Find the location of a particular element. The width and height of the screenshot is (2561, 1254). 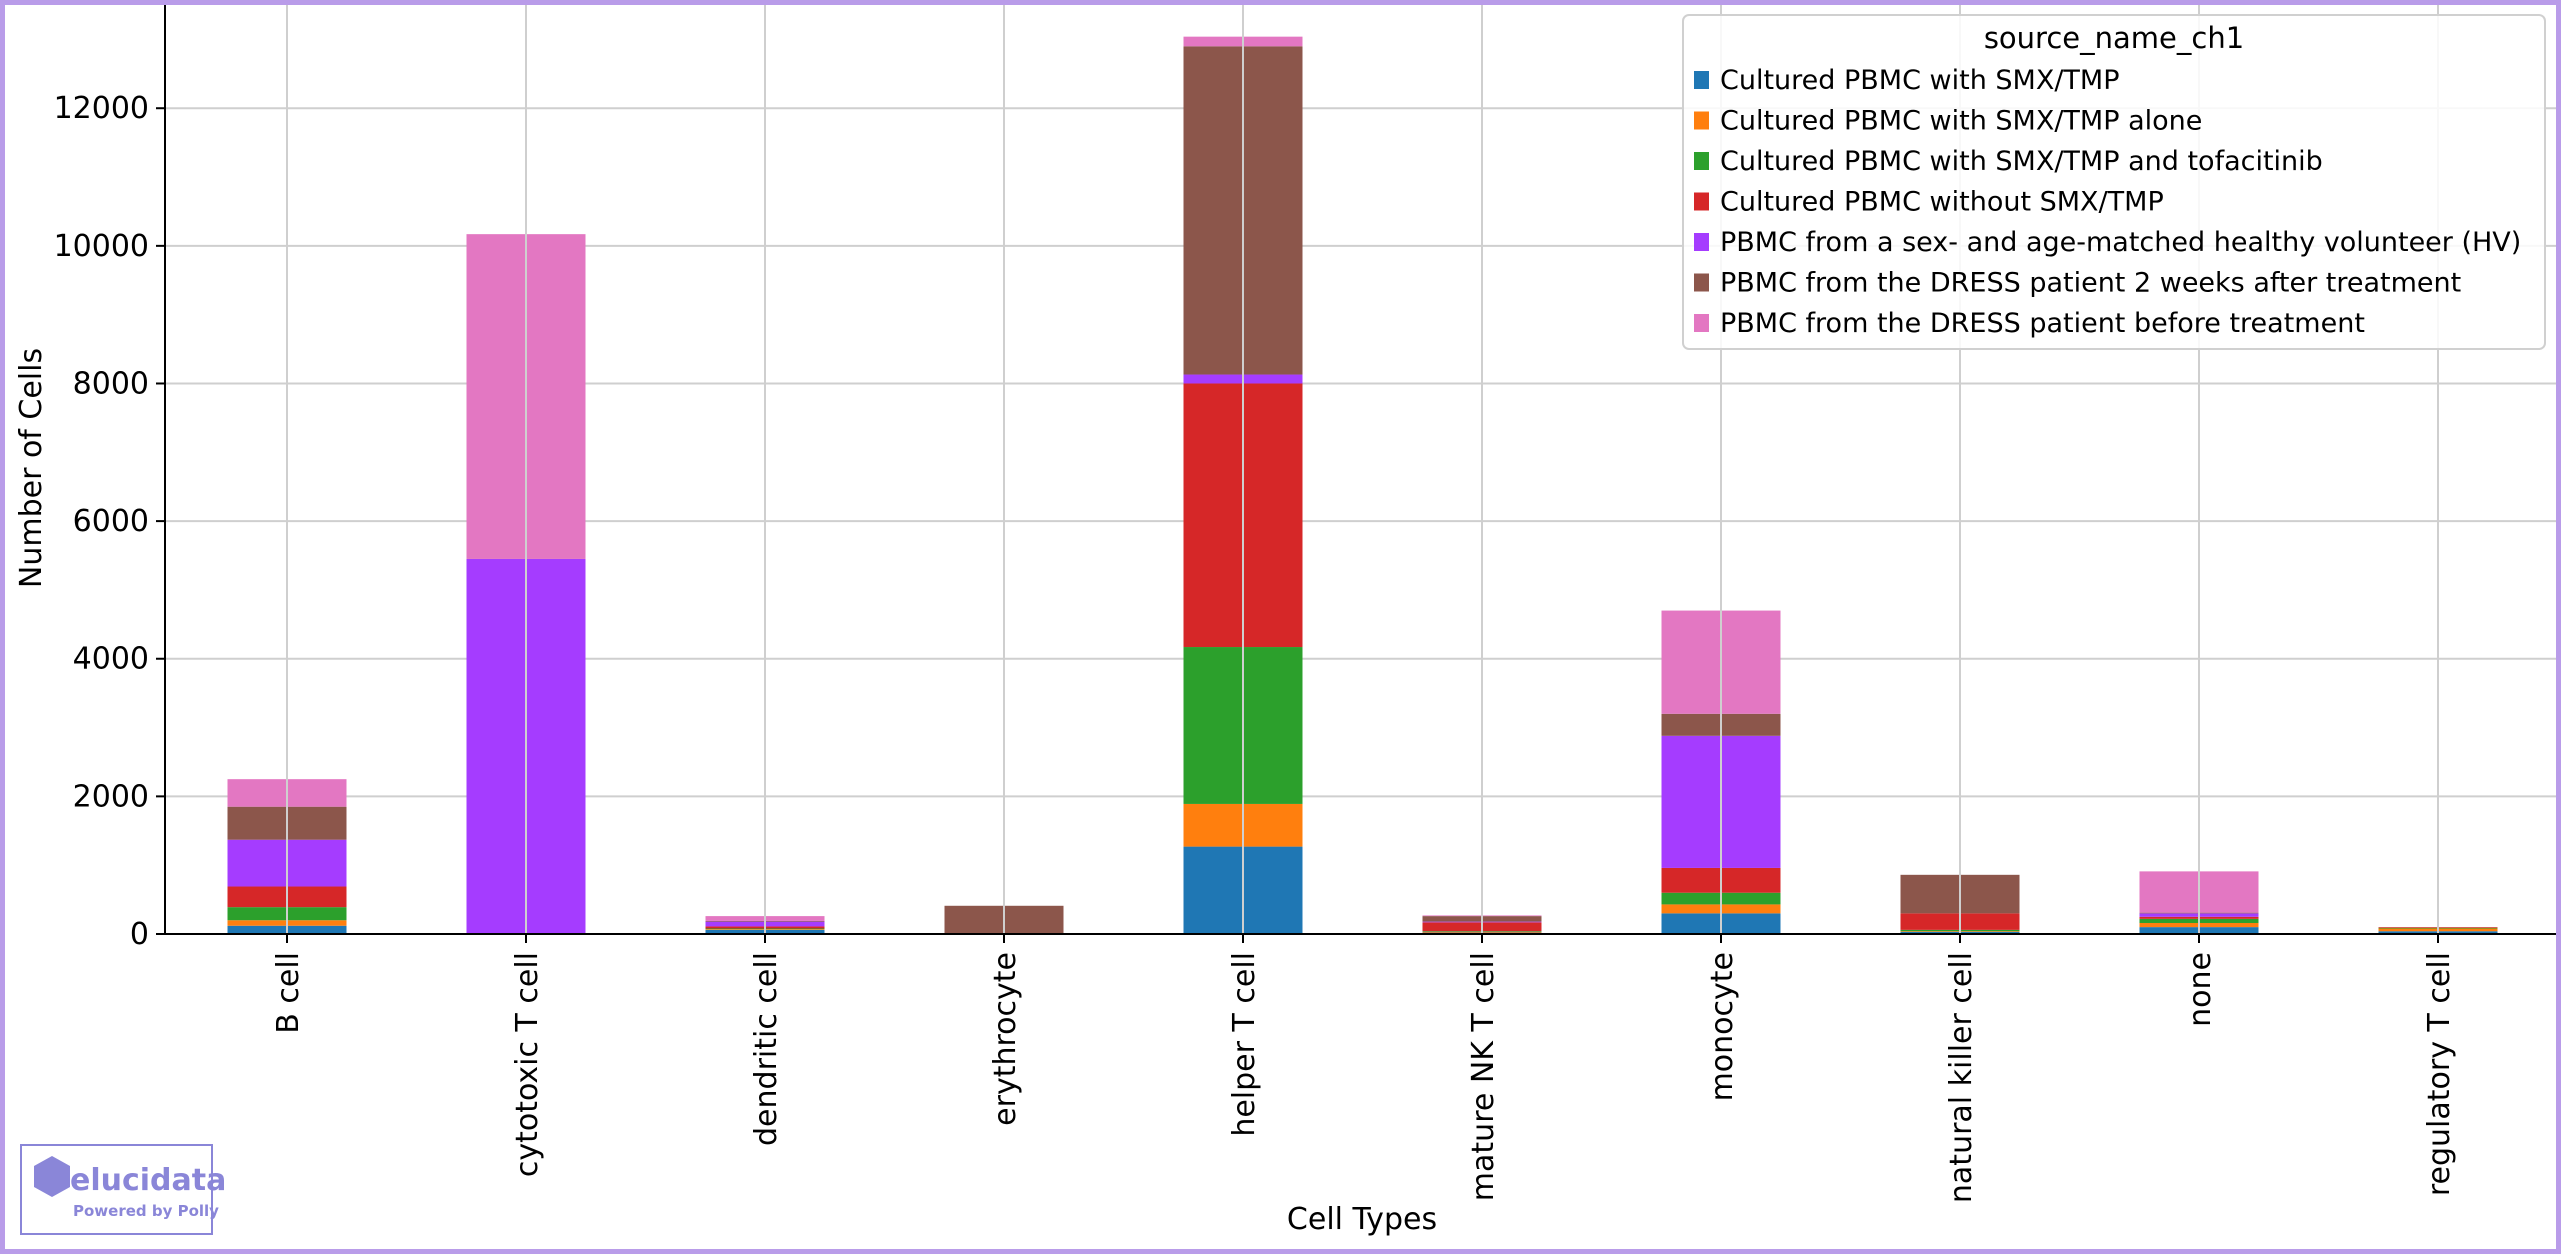

x-tick-label: none is located at coordinates (2200, 989).